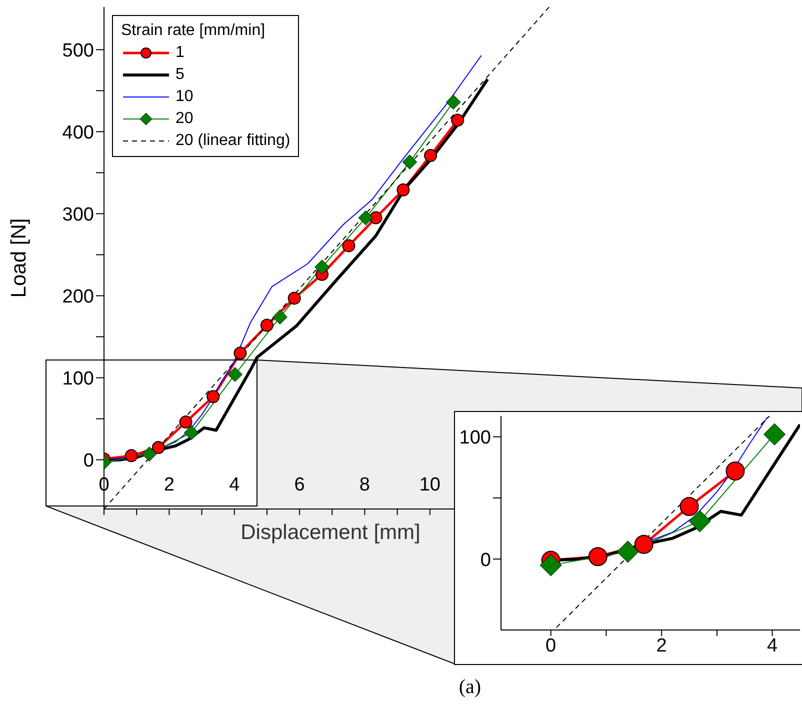 Image resolution: width=802 pixels, height=704 pixels. Describe the element at coordinates (78, 215) in the screenshot. I see `y-tick-label: 300` at that location.